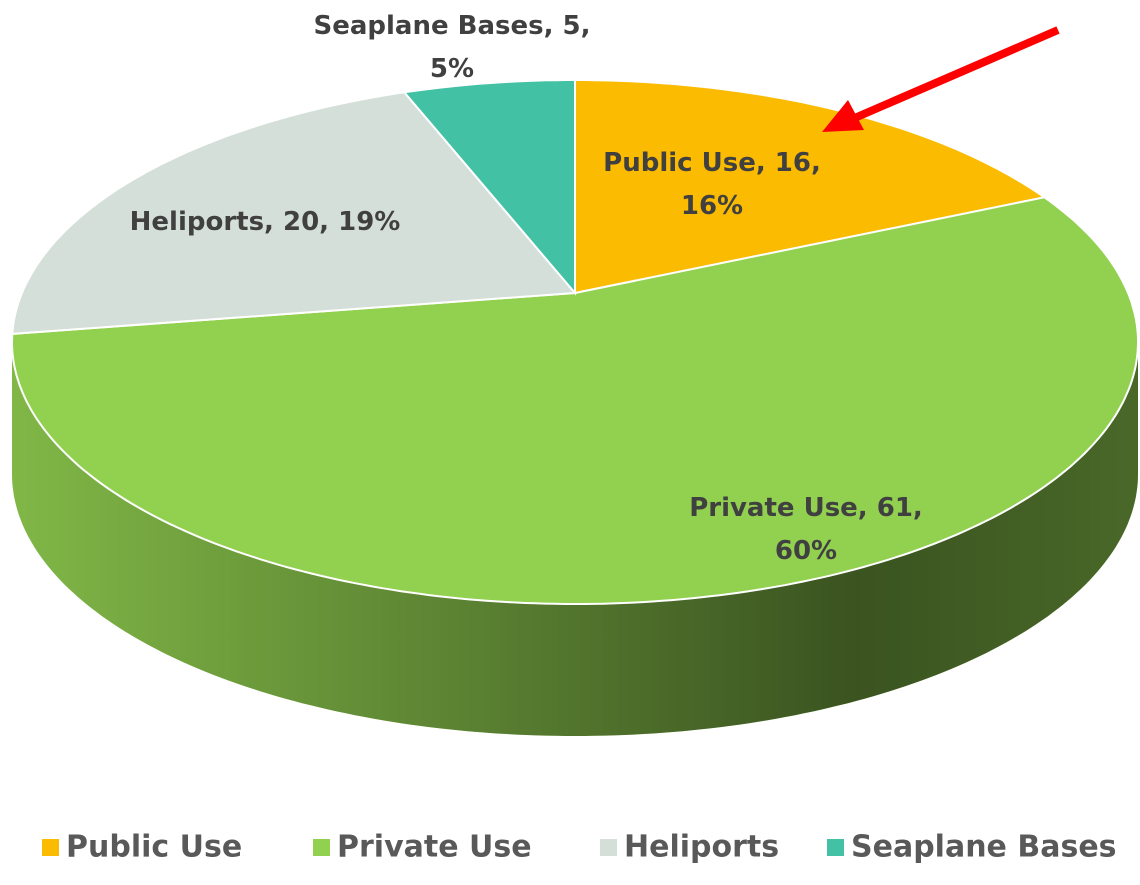 This screenshot has width=1140, height=885. What do you see at coordinates (701, 847) in the screenshot?
I see `legend-label: Heliports` at bounding box center [701, 847].